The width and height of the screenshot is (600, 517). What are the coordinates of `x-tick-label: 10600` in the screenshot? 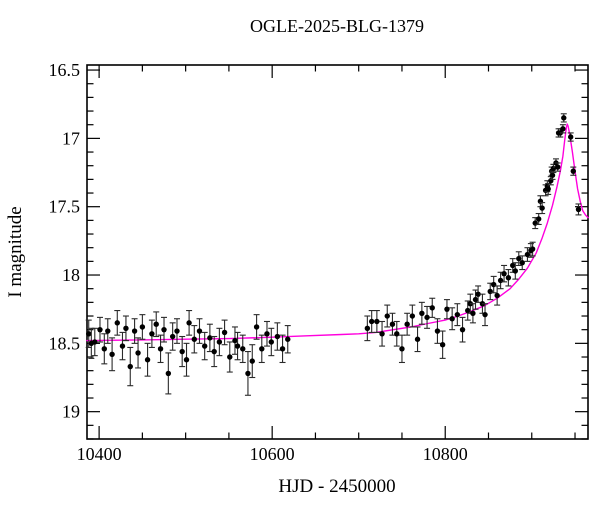 It's located at (272, 454).